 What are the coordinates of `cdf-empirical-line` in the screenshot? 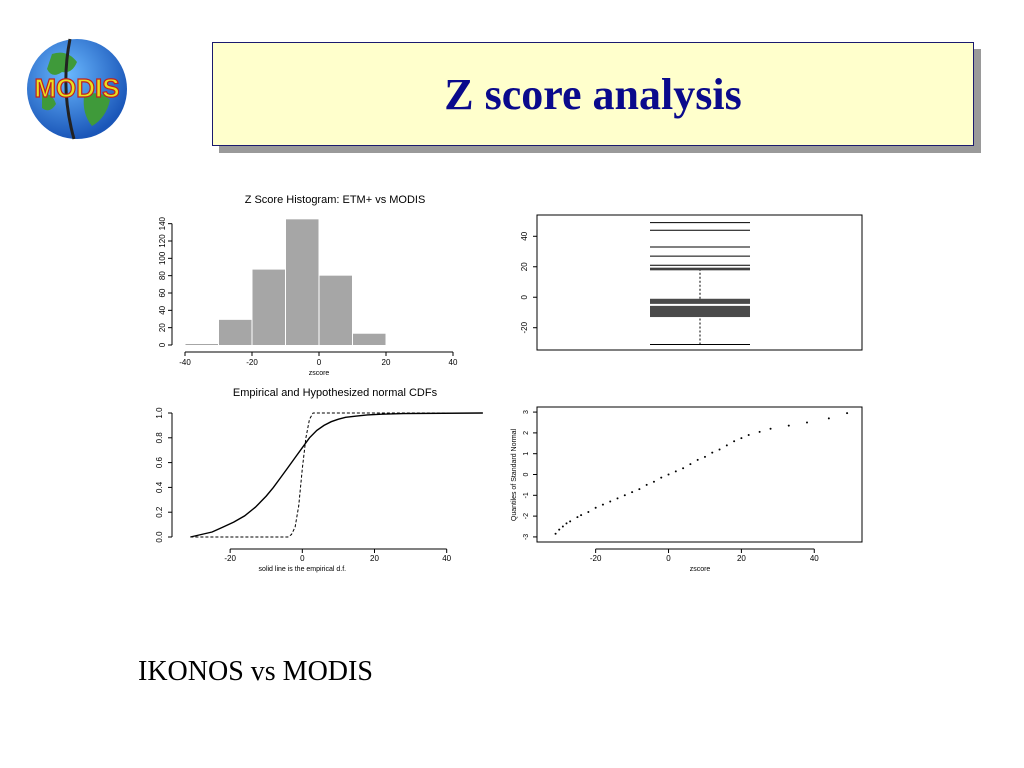 It's located at (336, 475).